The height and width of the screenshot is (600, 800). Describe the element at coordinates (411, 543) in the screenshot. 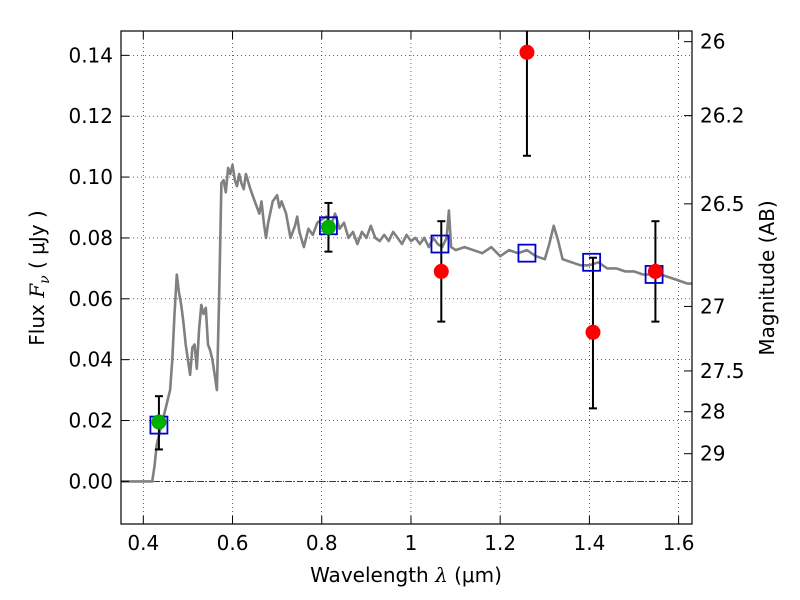

I see `x-tick-label: 1` at that location.